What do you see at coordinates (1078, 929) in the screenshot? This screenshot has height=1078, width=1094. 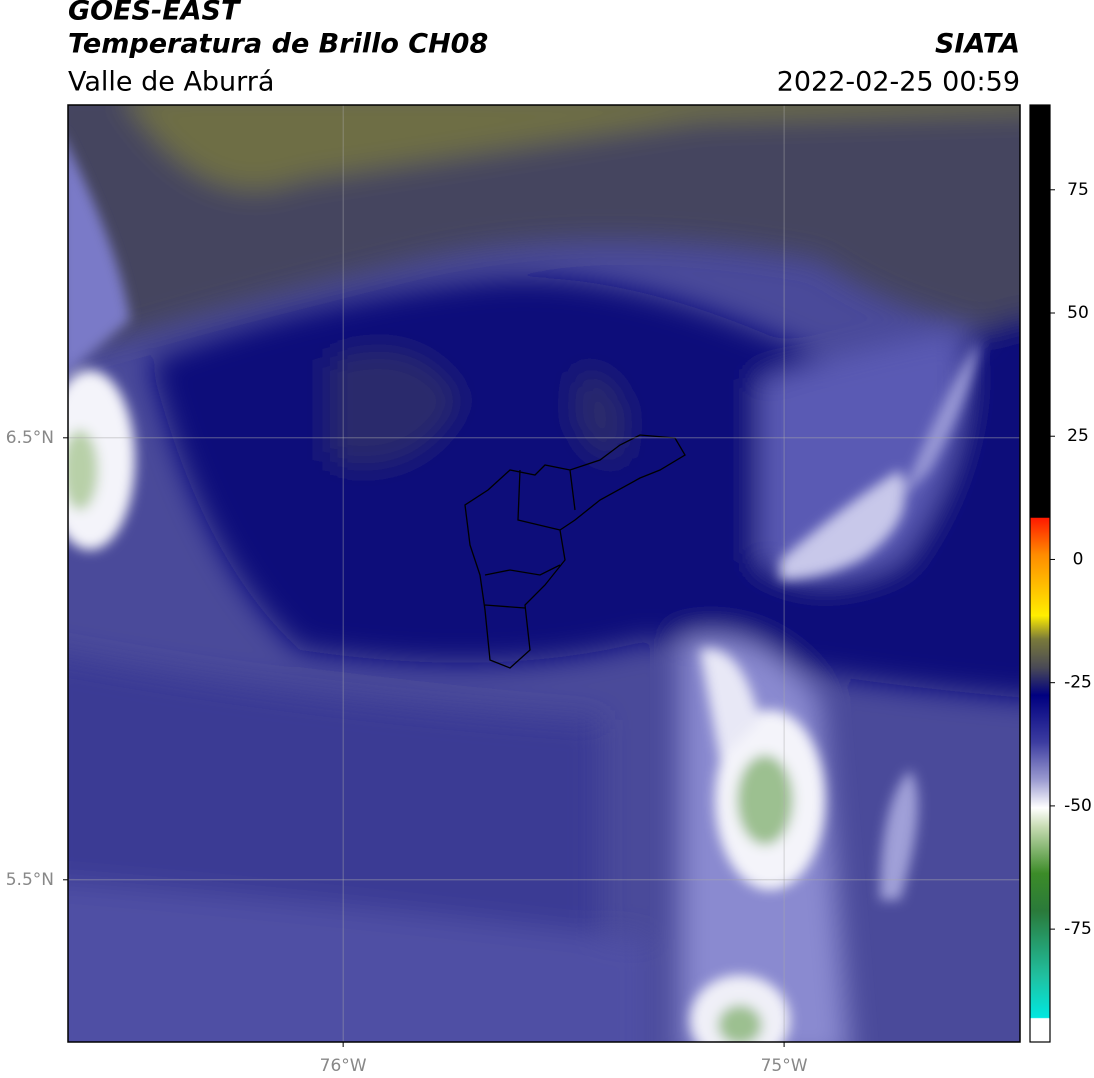 I see `colorbar-label: -75` at bounding box center [1078, 929].